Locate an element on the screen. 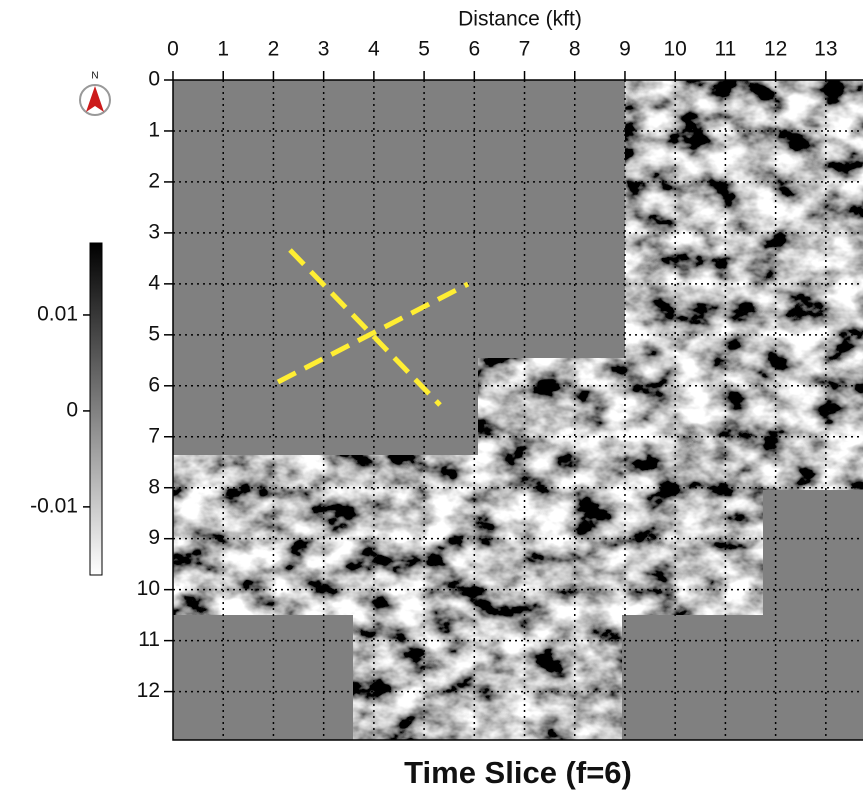  y-tick-label: 9 is located at coordinates (154, 537).